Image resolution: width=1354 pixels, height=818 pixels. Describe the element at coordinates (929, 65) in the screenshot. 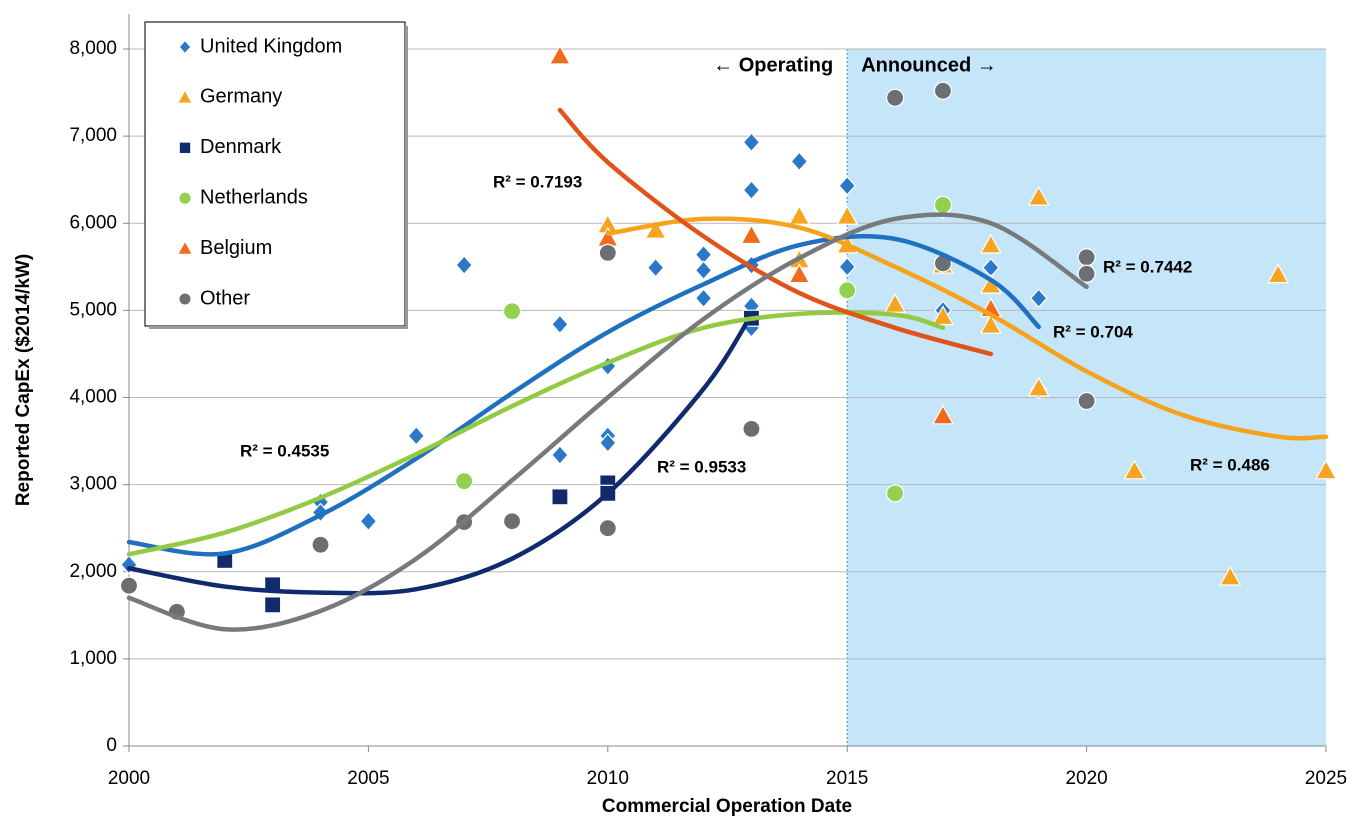

I see `annotation: Announced →` at that location.